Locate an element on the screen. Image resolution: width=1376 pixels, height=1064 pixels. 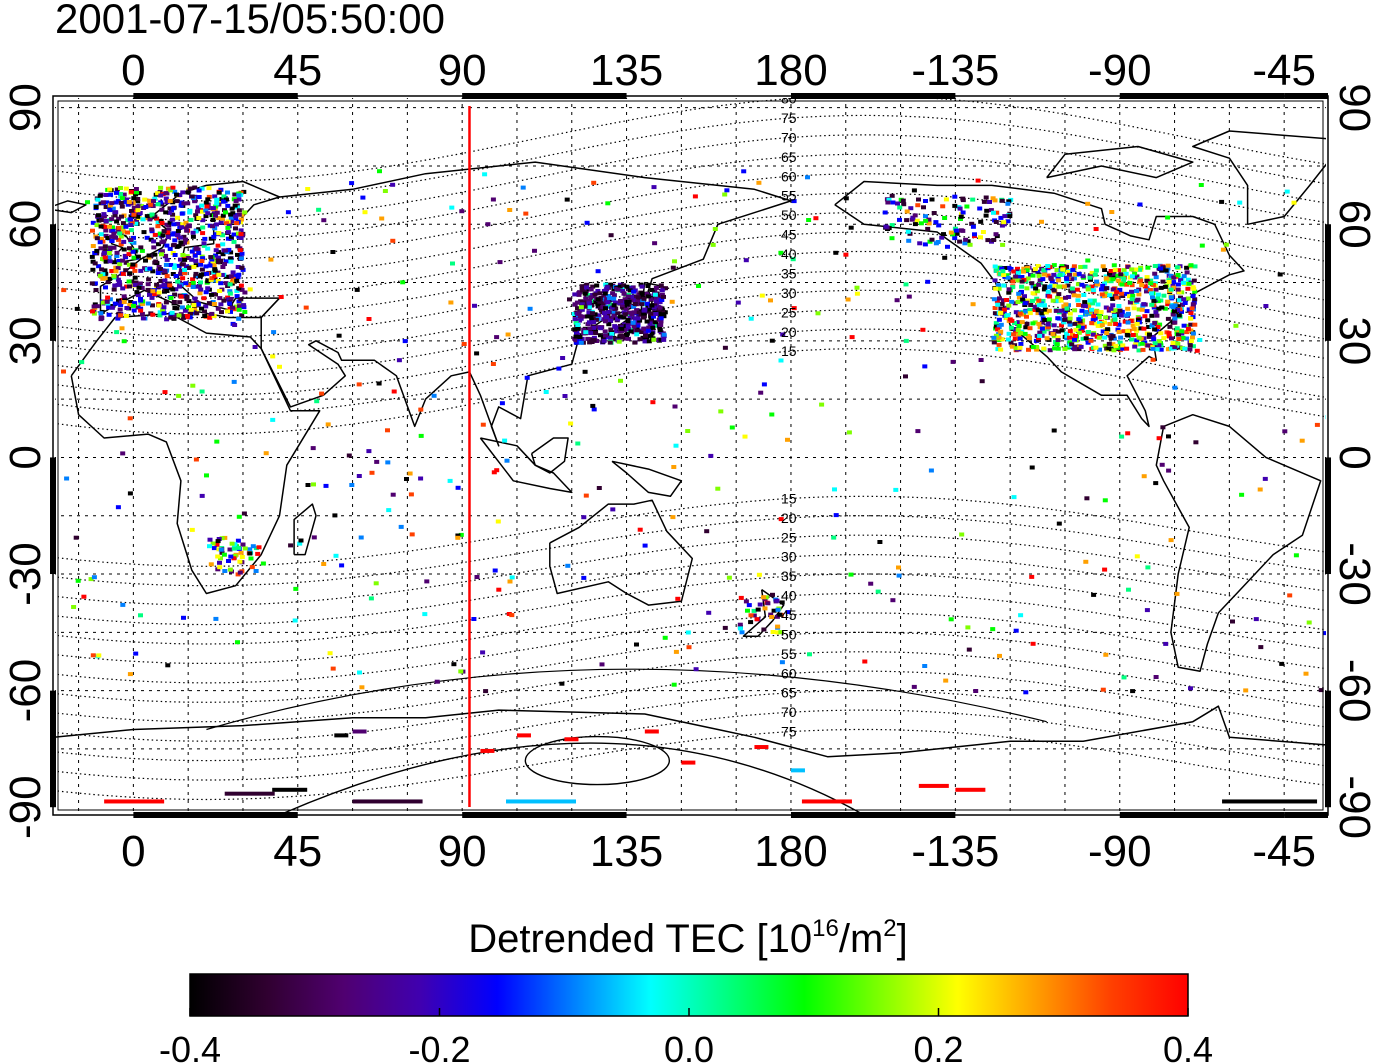
south-aurora-curve is located at coordinates (572, 777).